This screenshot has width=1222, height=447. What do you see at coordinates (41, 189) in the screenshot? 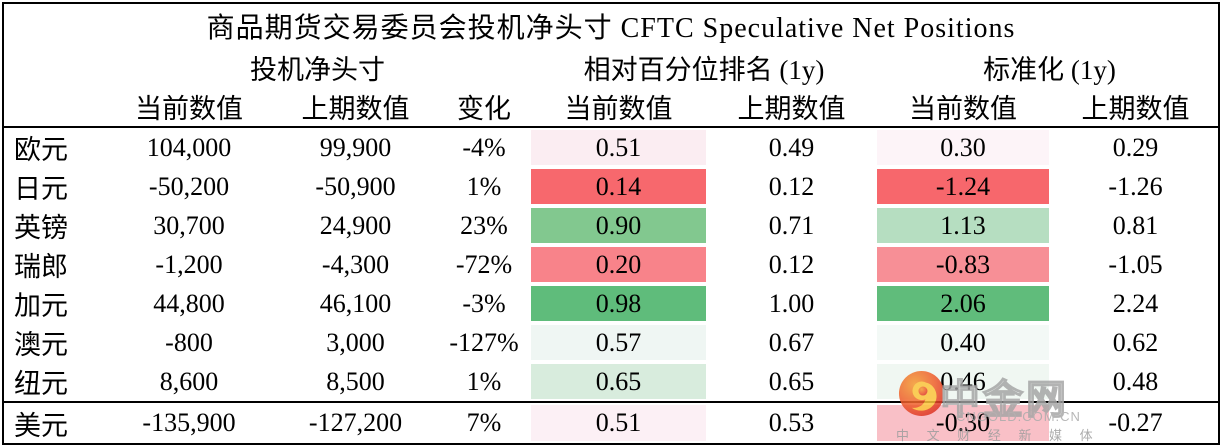
I see `cell-currency: 日元` at bounding box center [41, 189].